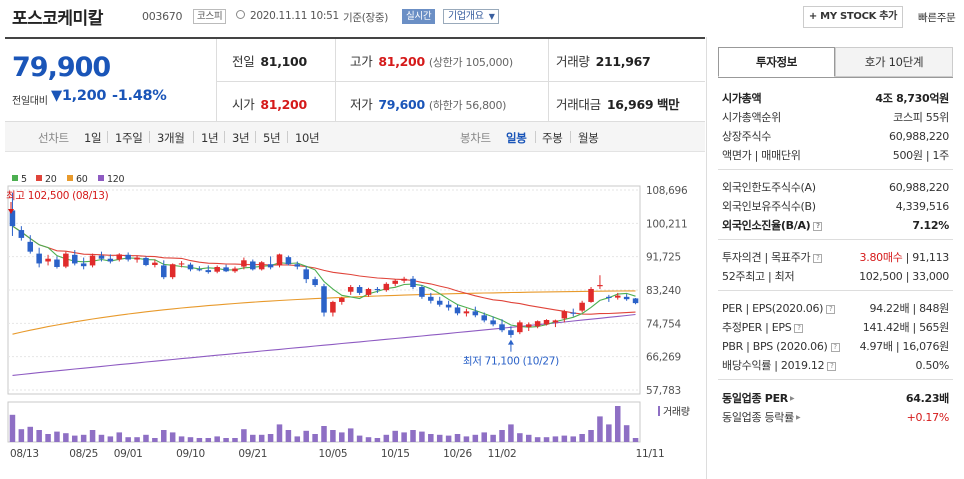 This screenshot has height=479, width=964. Describe the element at coordinates (853, 17) in the screenshot. I see `my-stock-add-button: + MY STOCK 추가` at that location.